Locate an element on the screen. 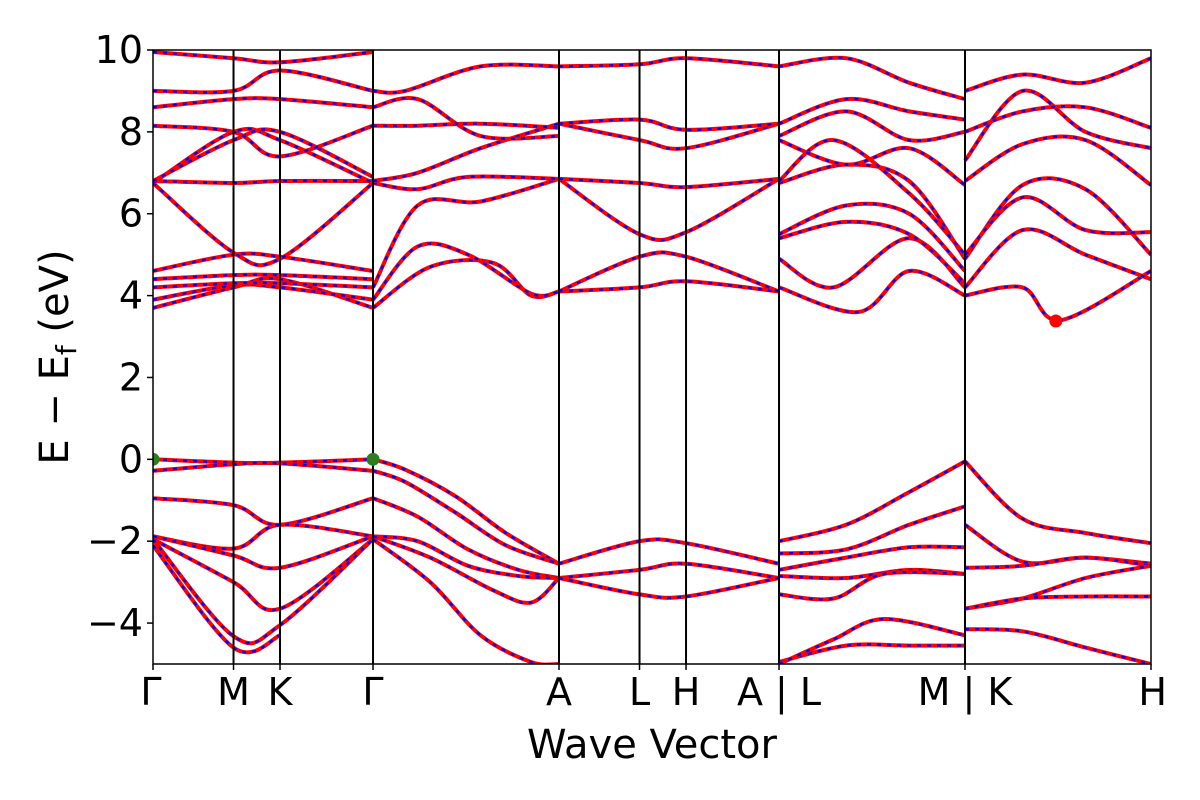 This screenshot has height=800, width=1200. y-tick-label: 2 is located at coordinates (131, 377).